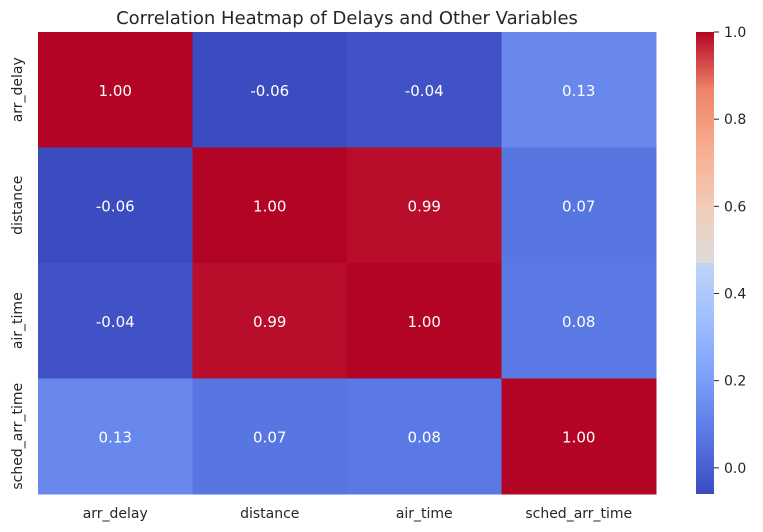 This screenshot has height=532, width=763. I want to click on y-axis-tick-labels: arr_delay distance air_time sched_arr_time, so click(18, 273).